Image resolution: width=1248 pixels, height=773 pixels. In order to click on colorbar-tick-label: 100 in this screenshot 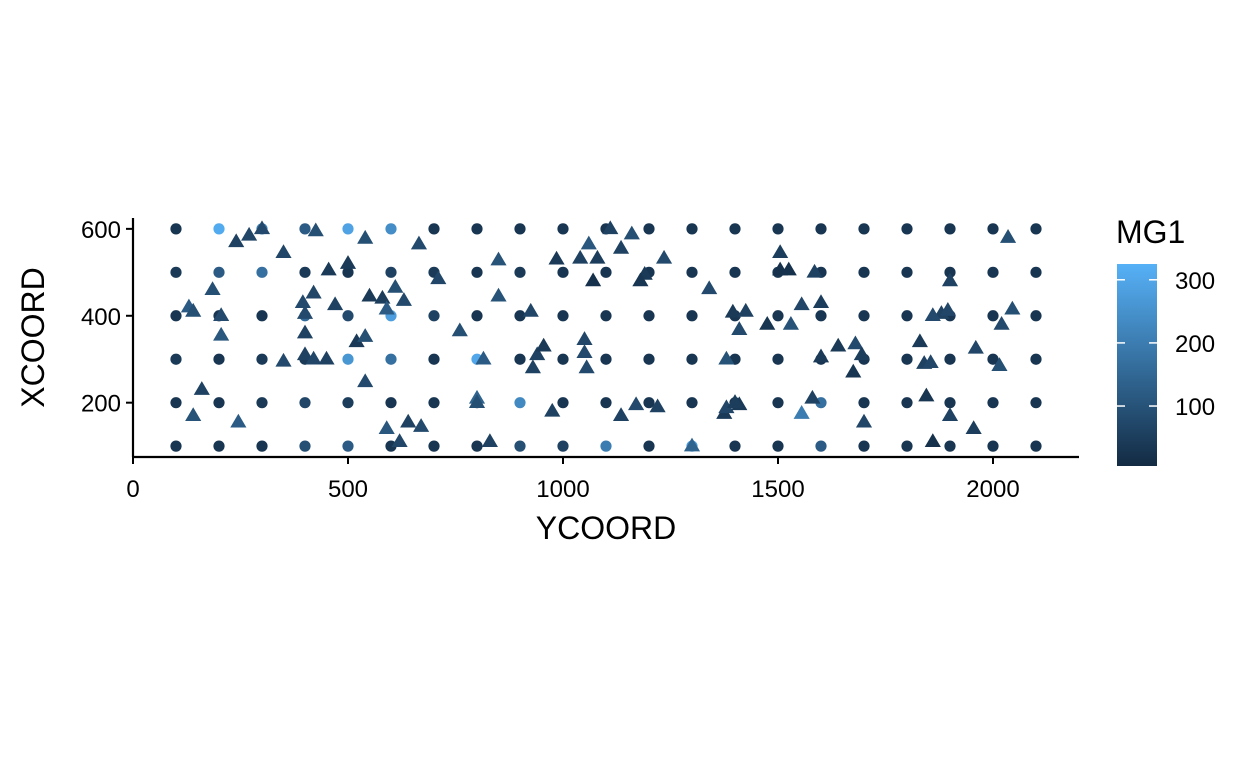, I will do `click(1195, 407)`.